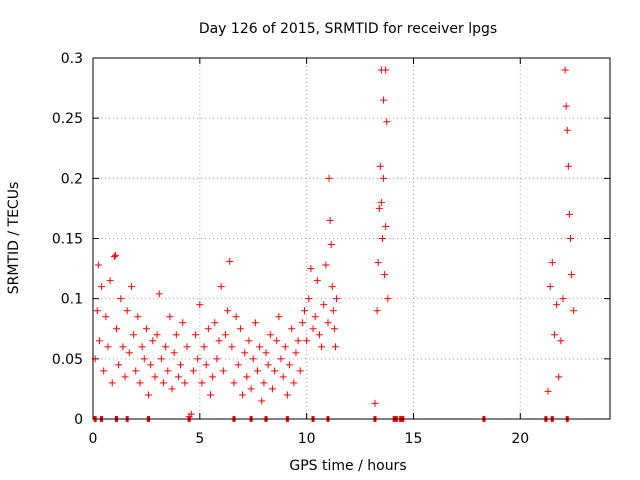 The image size is (640, 480). What do you see at coordinates (67, 119) in the screenshot?
I see `y-tick-label: 0.25` at bounding box center [67, 119].